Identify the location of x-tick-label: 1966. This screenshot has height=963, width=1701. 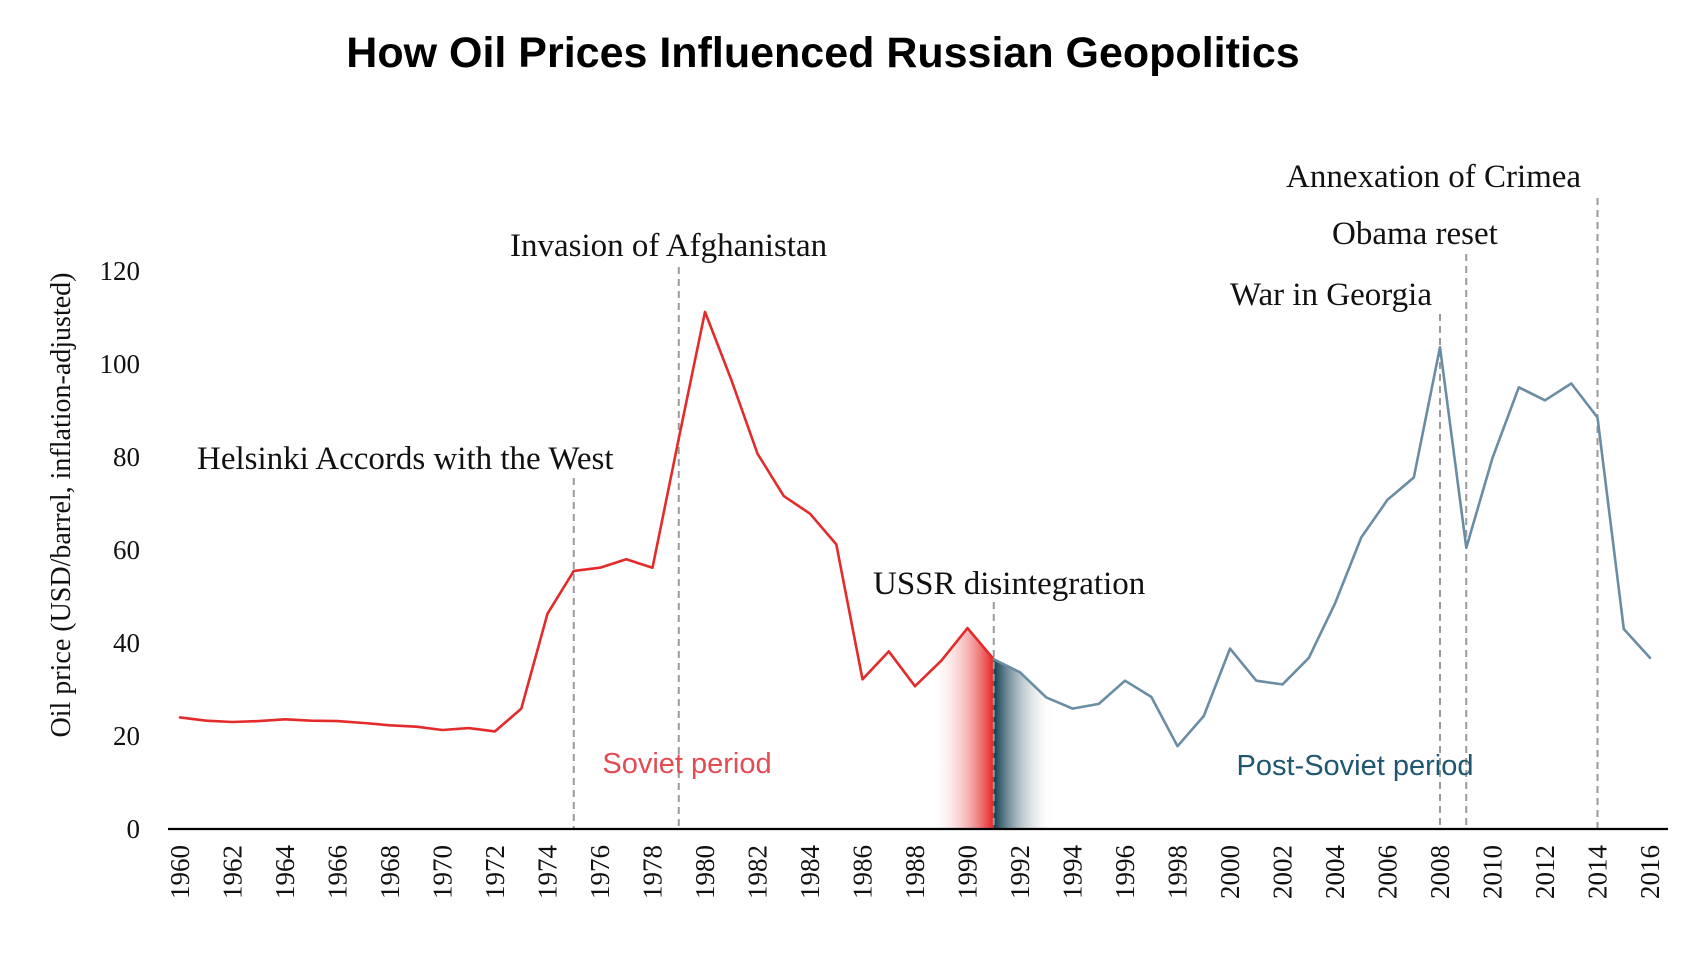
(338, 872).